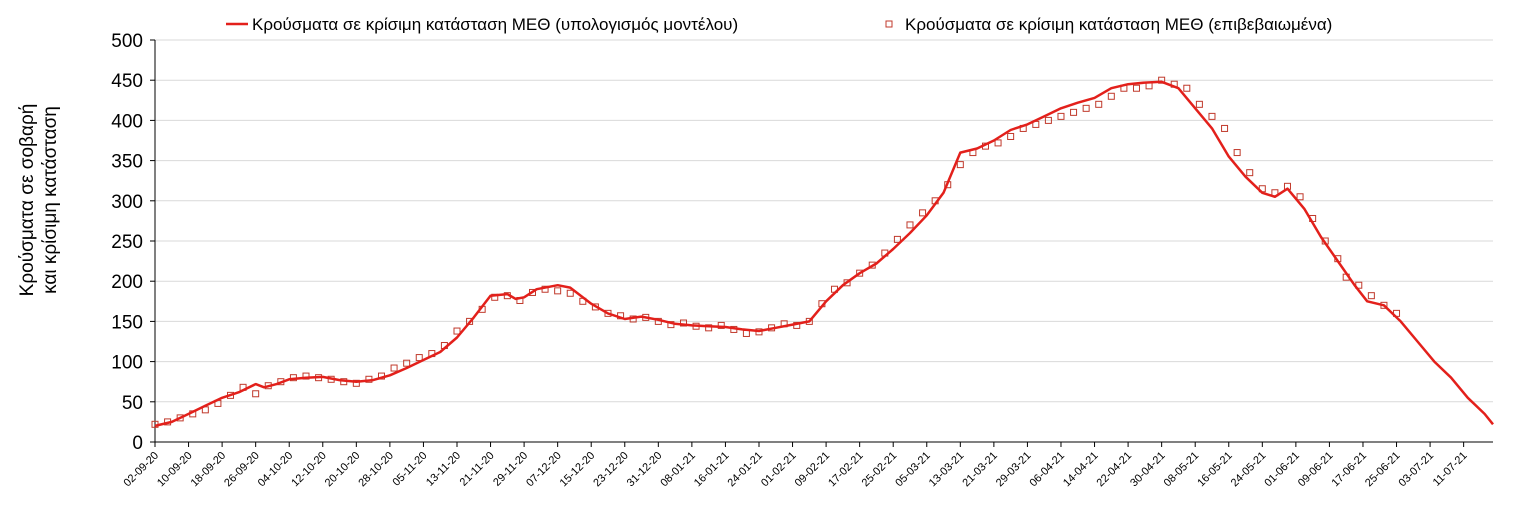 This screenshot has width=1518, height=527. Describe the element at coordinates (678, 470) in the screenshot. I see `x-tick-label-16: 08-01-21` at that location.